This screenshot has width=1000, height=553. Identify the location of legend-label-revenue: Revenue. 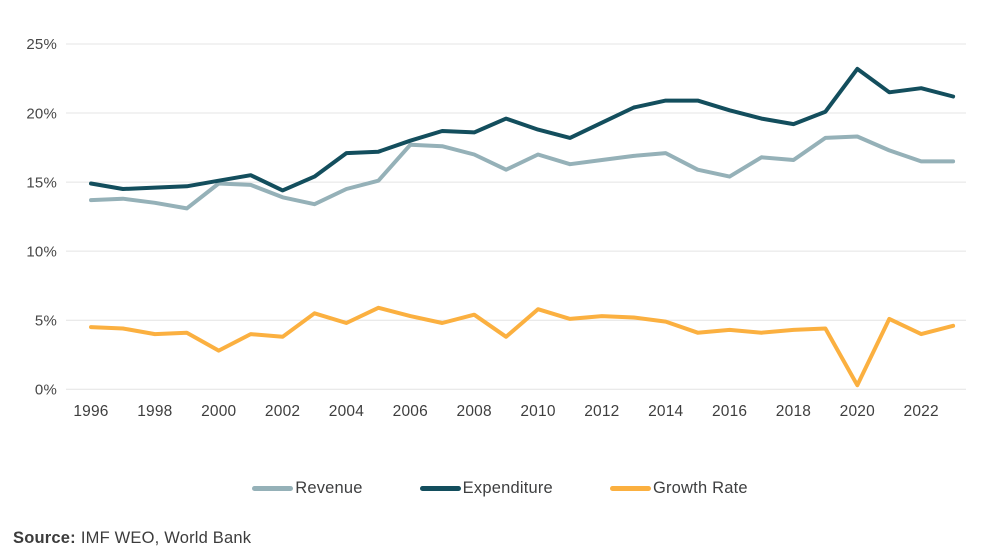
(329, 488).